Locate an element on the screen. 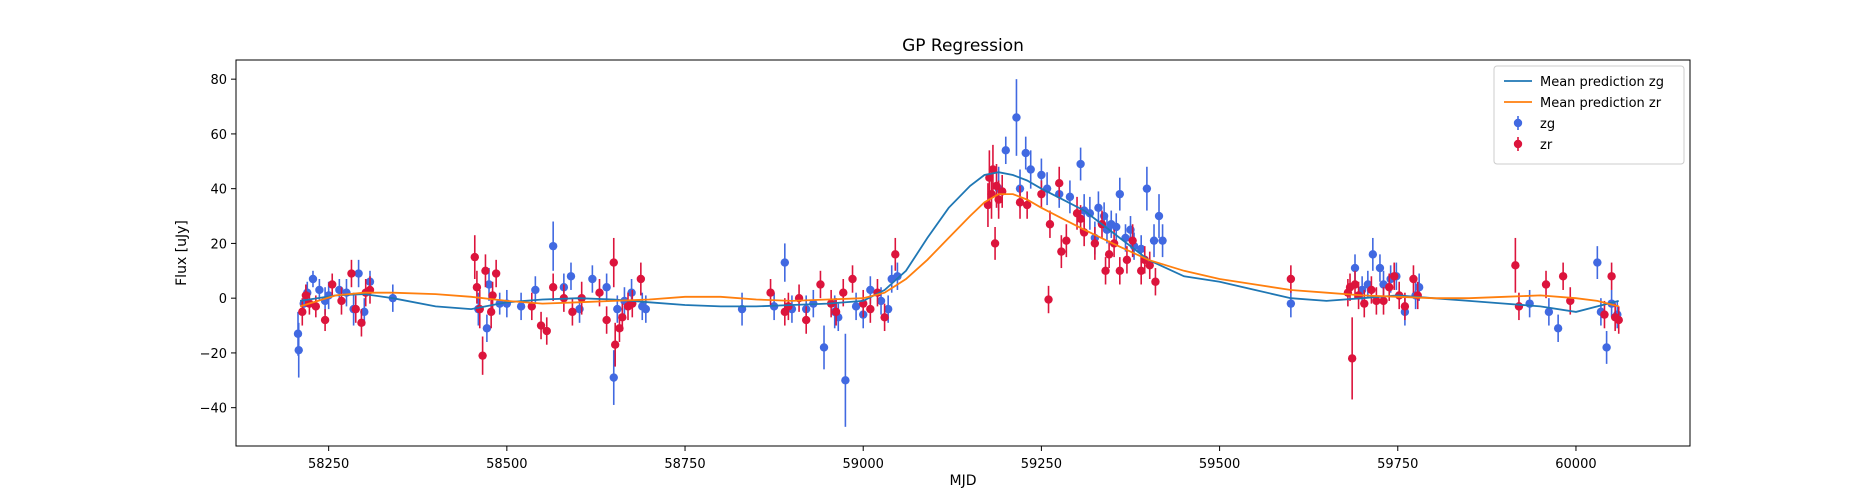 The width and height of the screenshot is (1875, 500). x-tick-label: 58250 is located at coordinates (328, 464).